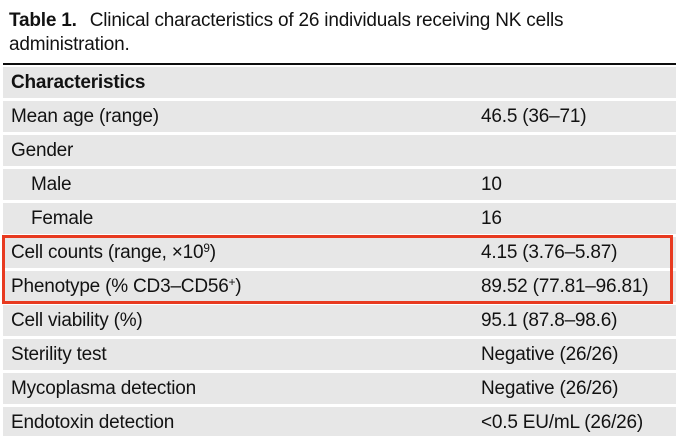 The width and height of the screenshot is (679, 436). I want to click on table-row: Cell viability (%) 95.1 (87.8–98.6), so click(339, 320).